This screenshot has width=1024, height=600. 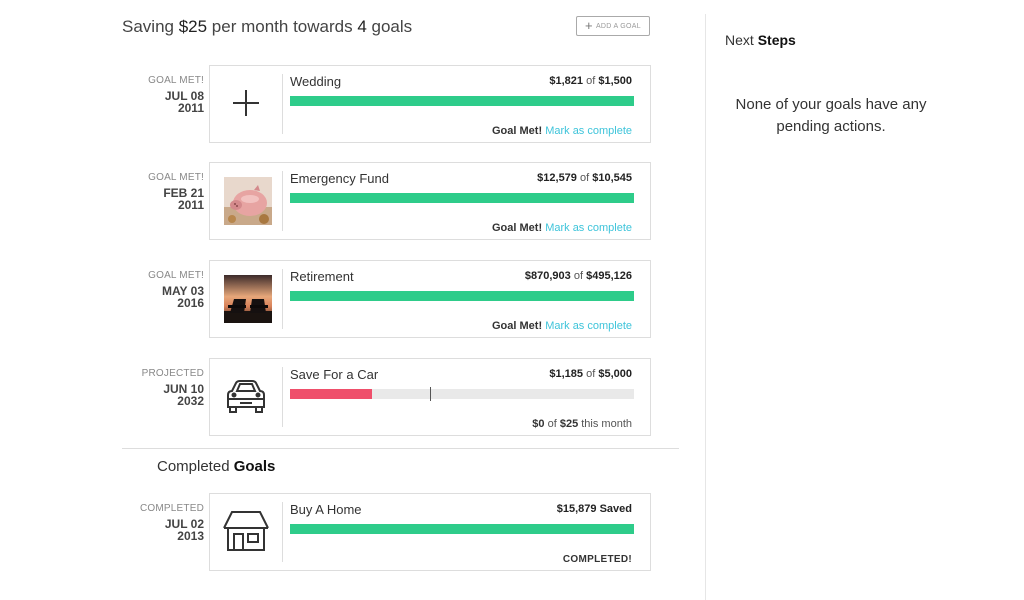 I want to click on goal-card-buy-a-home: Buy A Home $15,879 Saved COMPLETED!, so click(x=430, y=532).